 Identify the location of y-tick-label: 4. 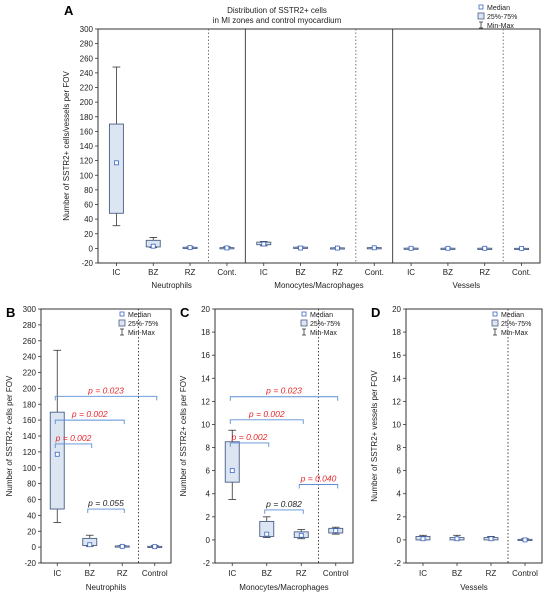
(399, 494).